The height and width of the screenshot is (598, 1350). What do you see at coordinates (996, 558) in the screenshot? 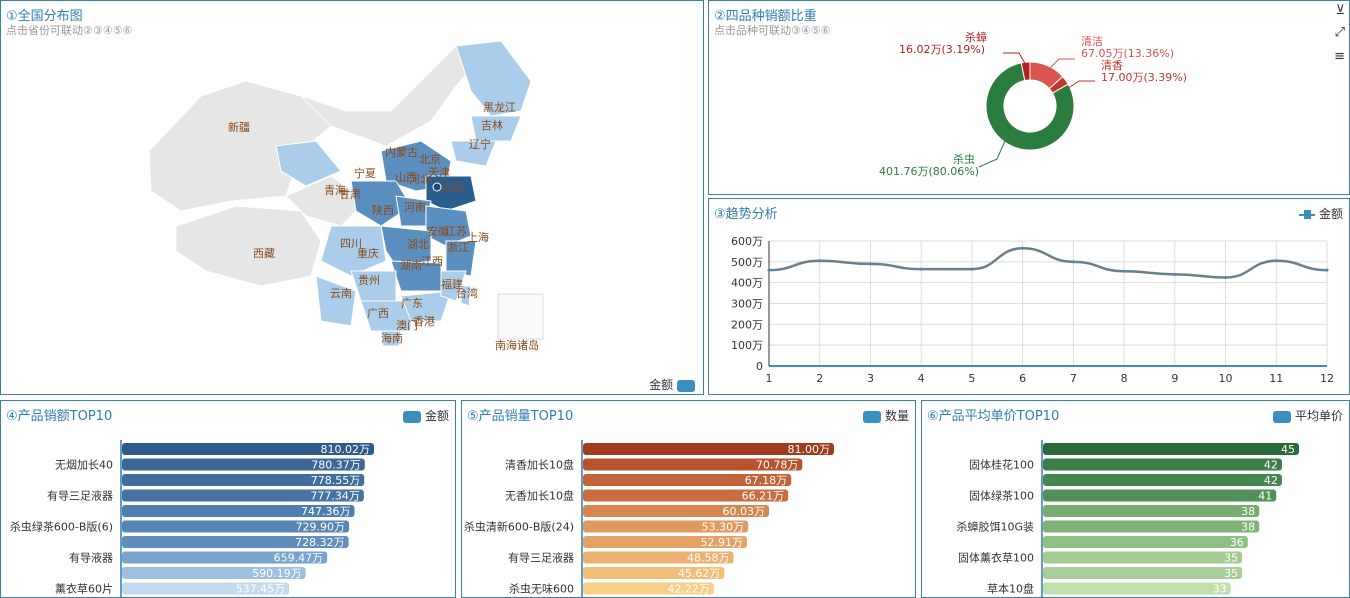
I see `category-label: 固体薰衣草100` at bounding box center [996, 558].